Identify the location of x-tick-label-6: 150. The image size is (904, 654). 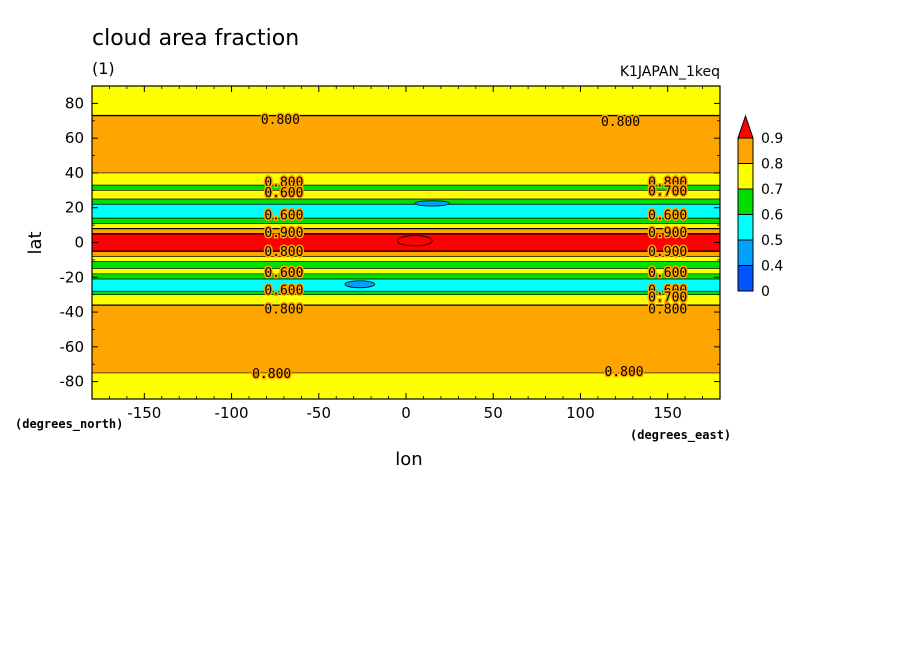
(667, 413).